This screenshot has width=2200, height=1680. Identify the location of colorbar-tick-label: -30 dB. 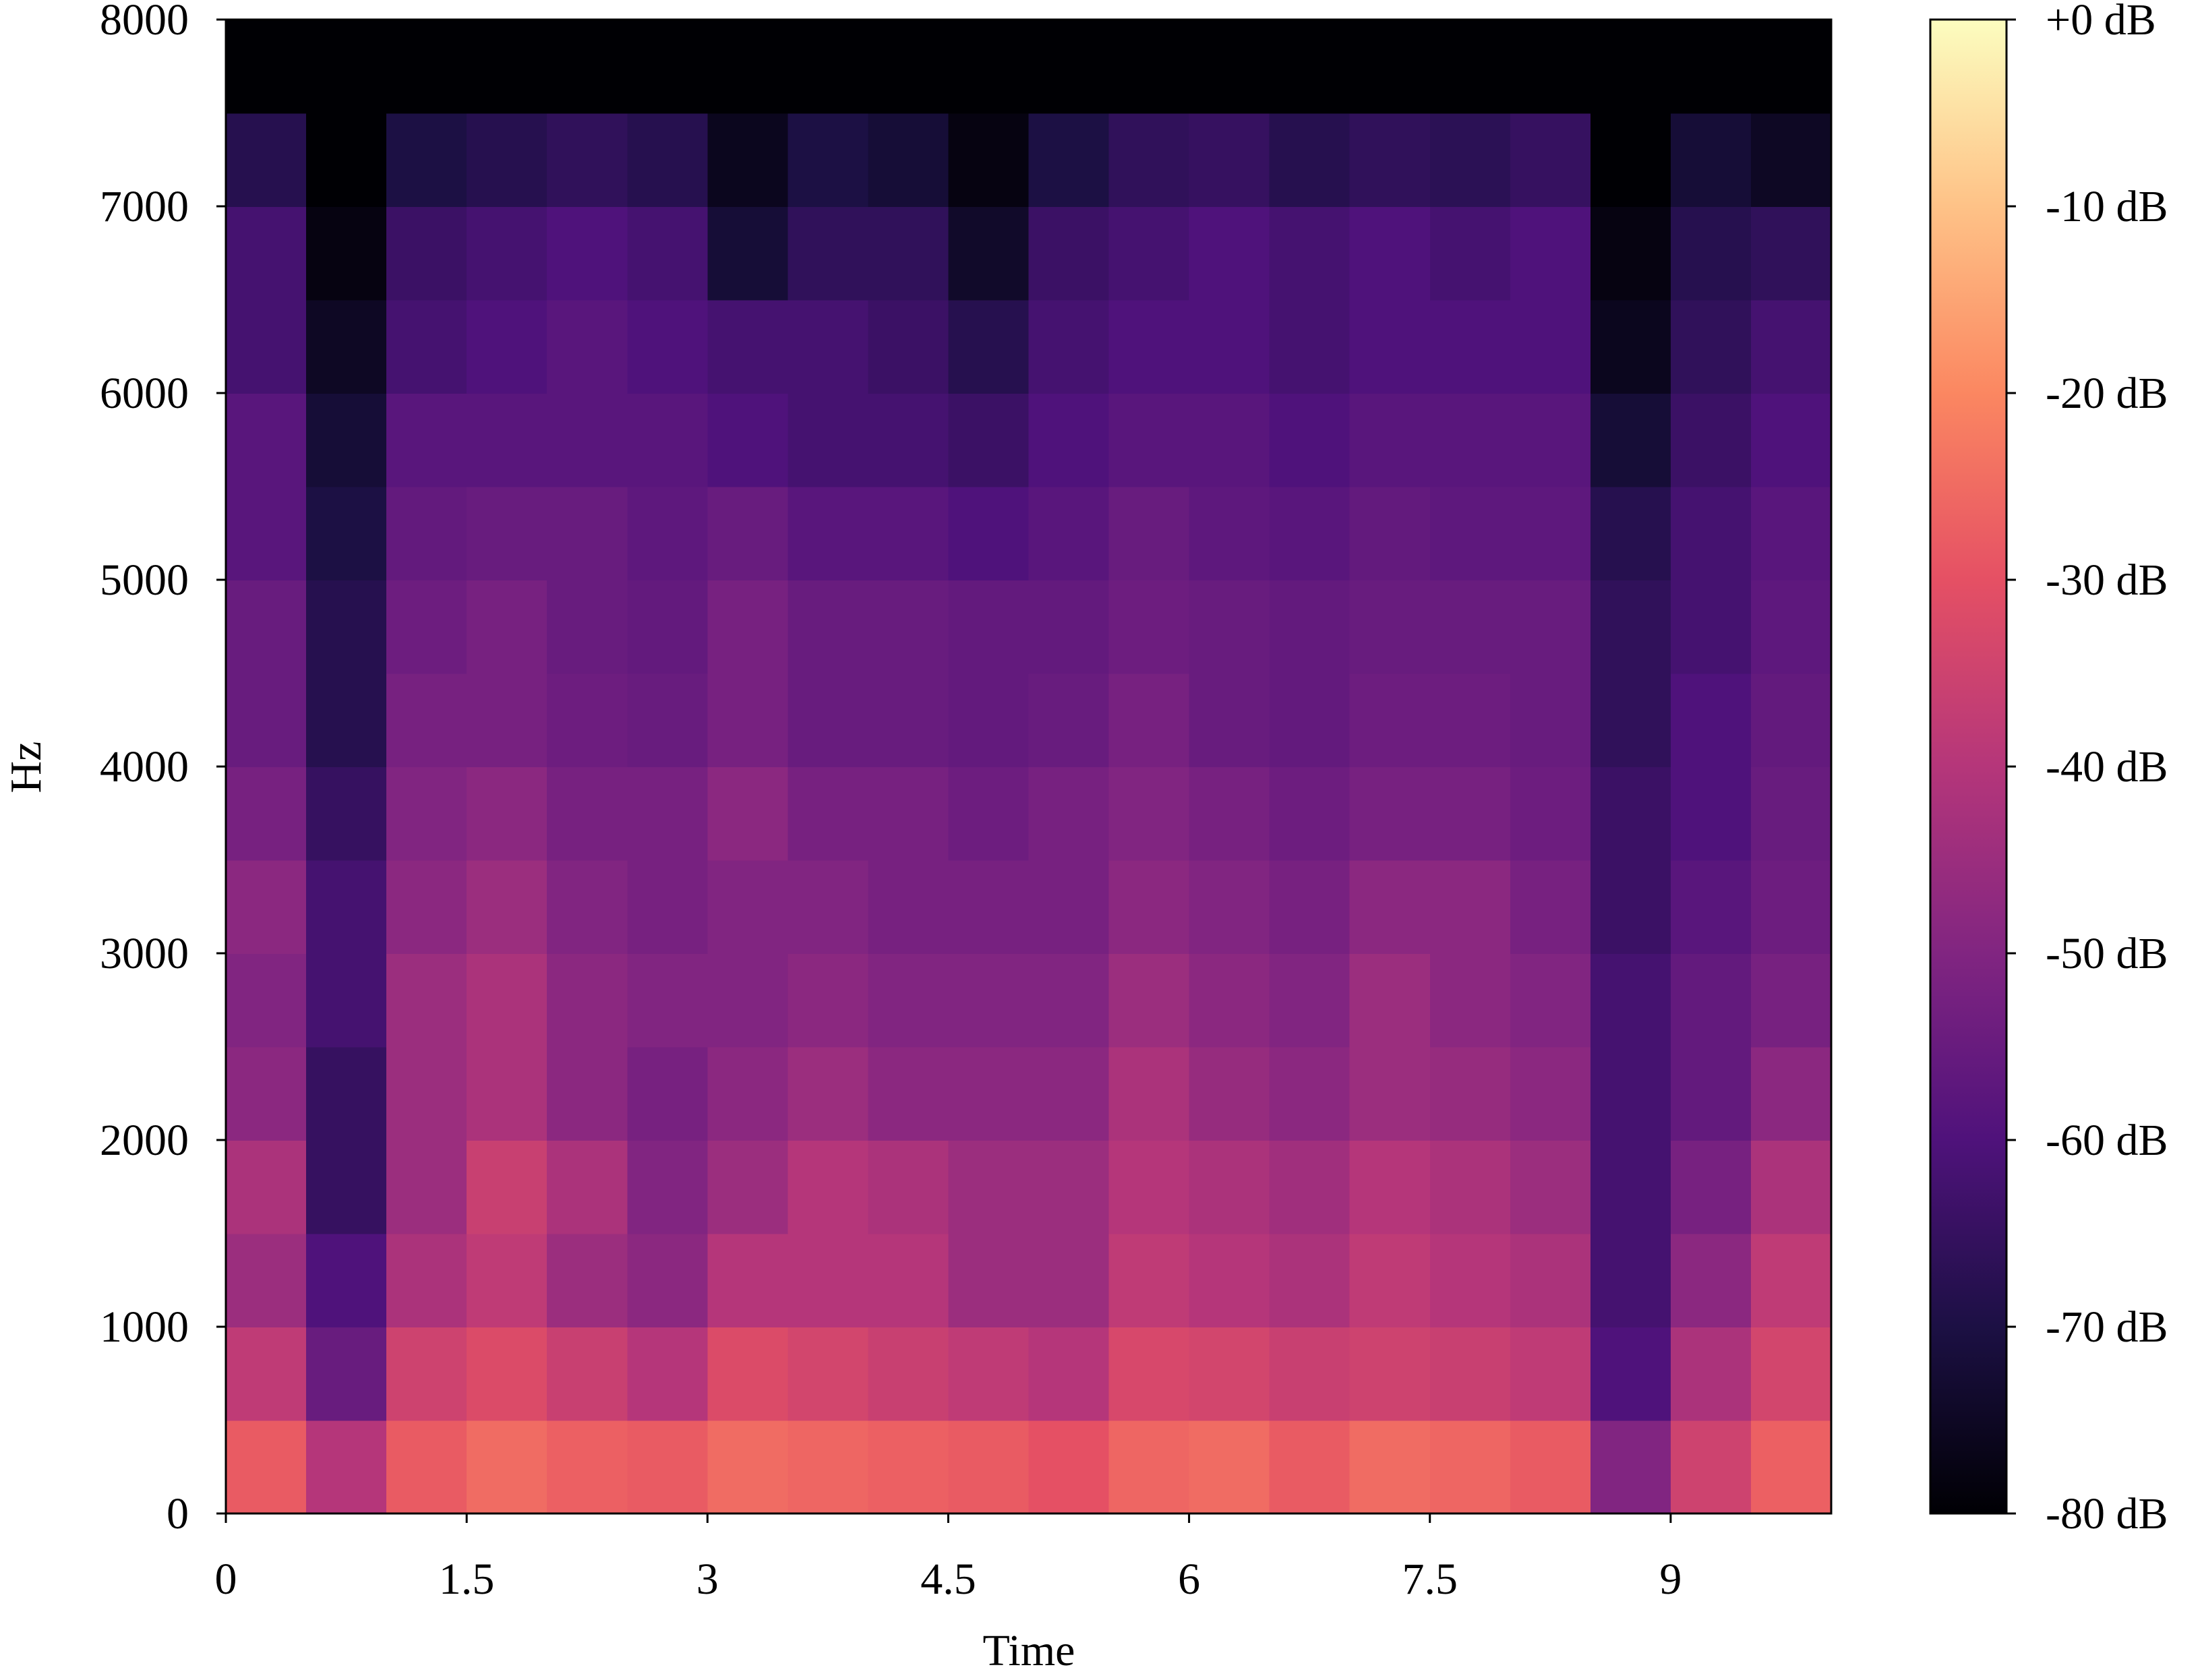
(2107, 580).